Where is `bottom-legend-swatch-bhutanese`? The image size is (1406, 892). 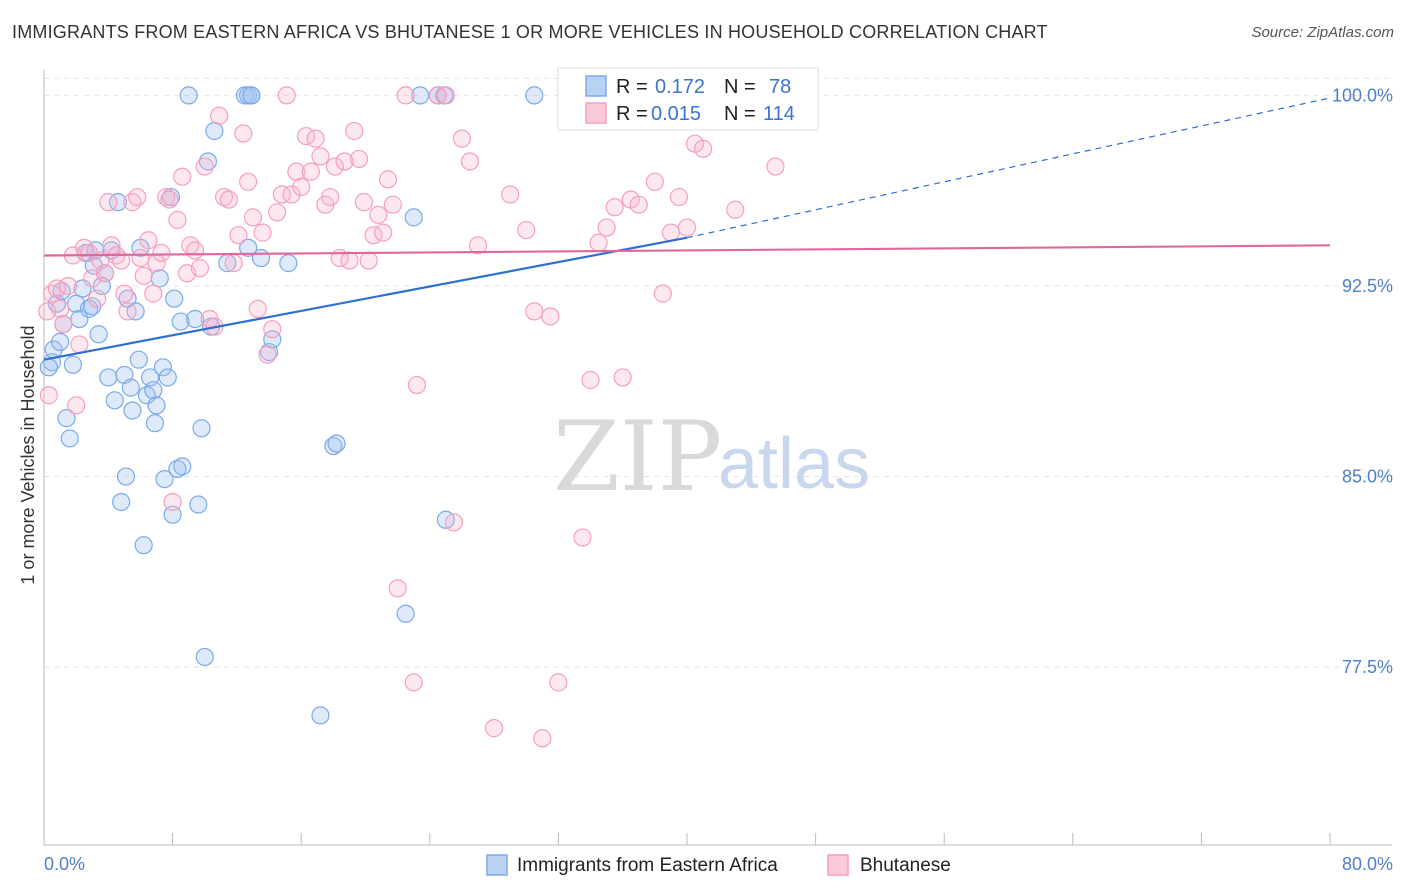
bottom-legend-swatch-bhutanese is located at coordinates (838, 865).